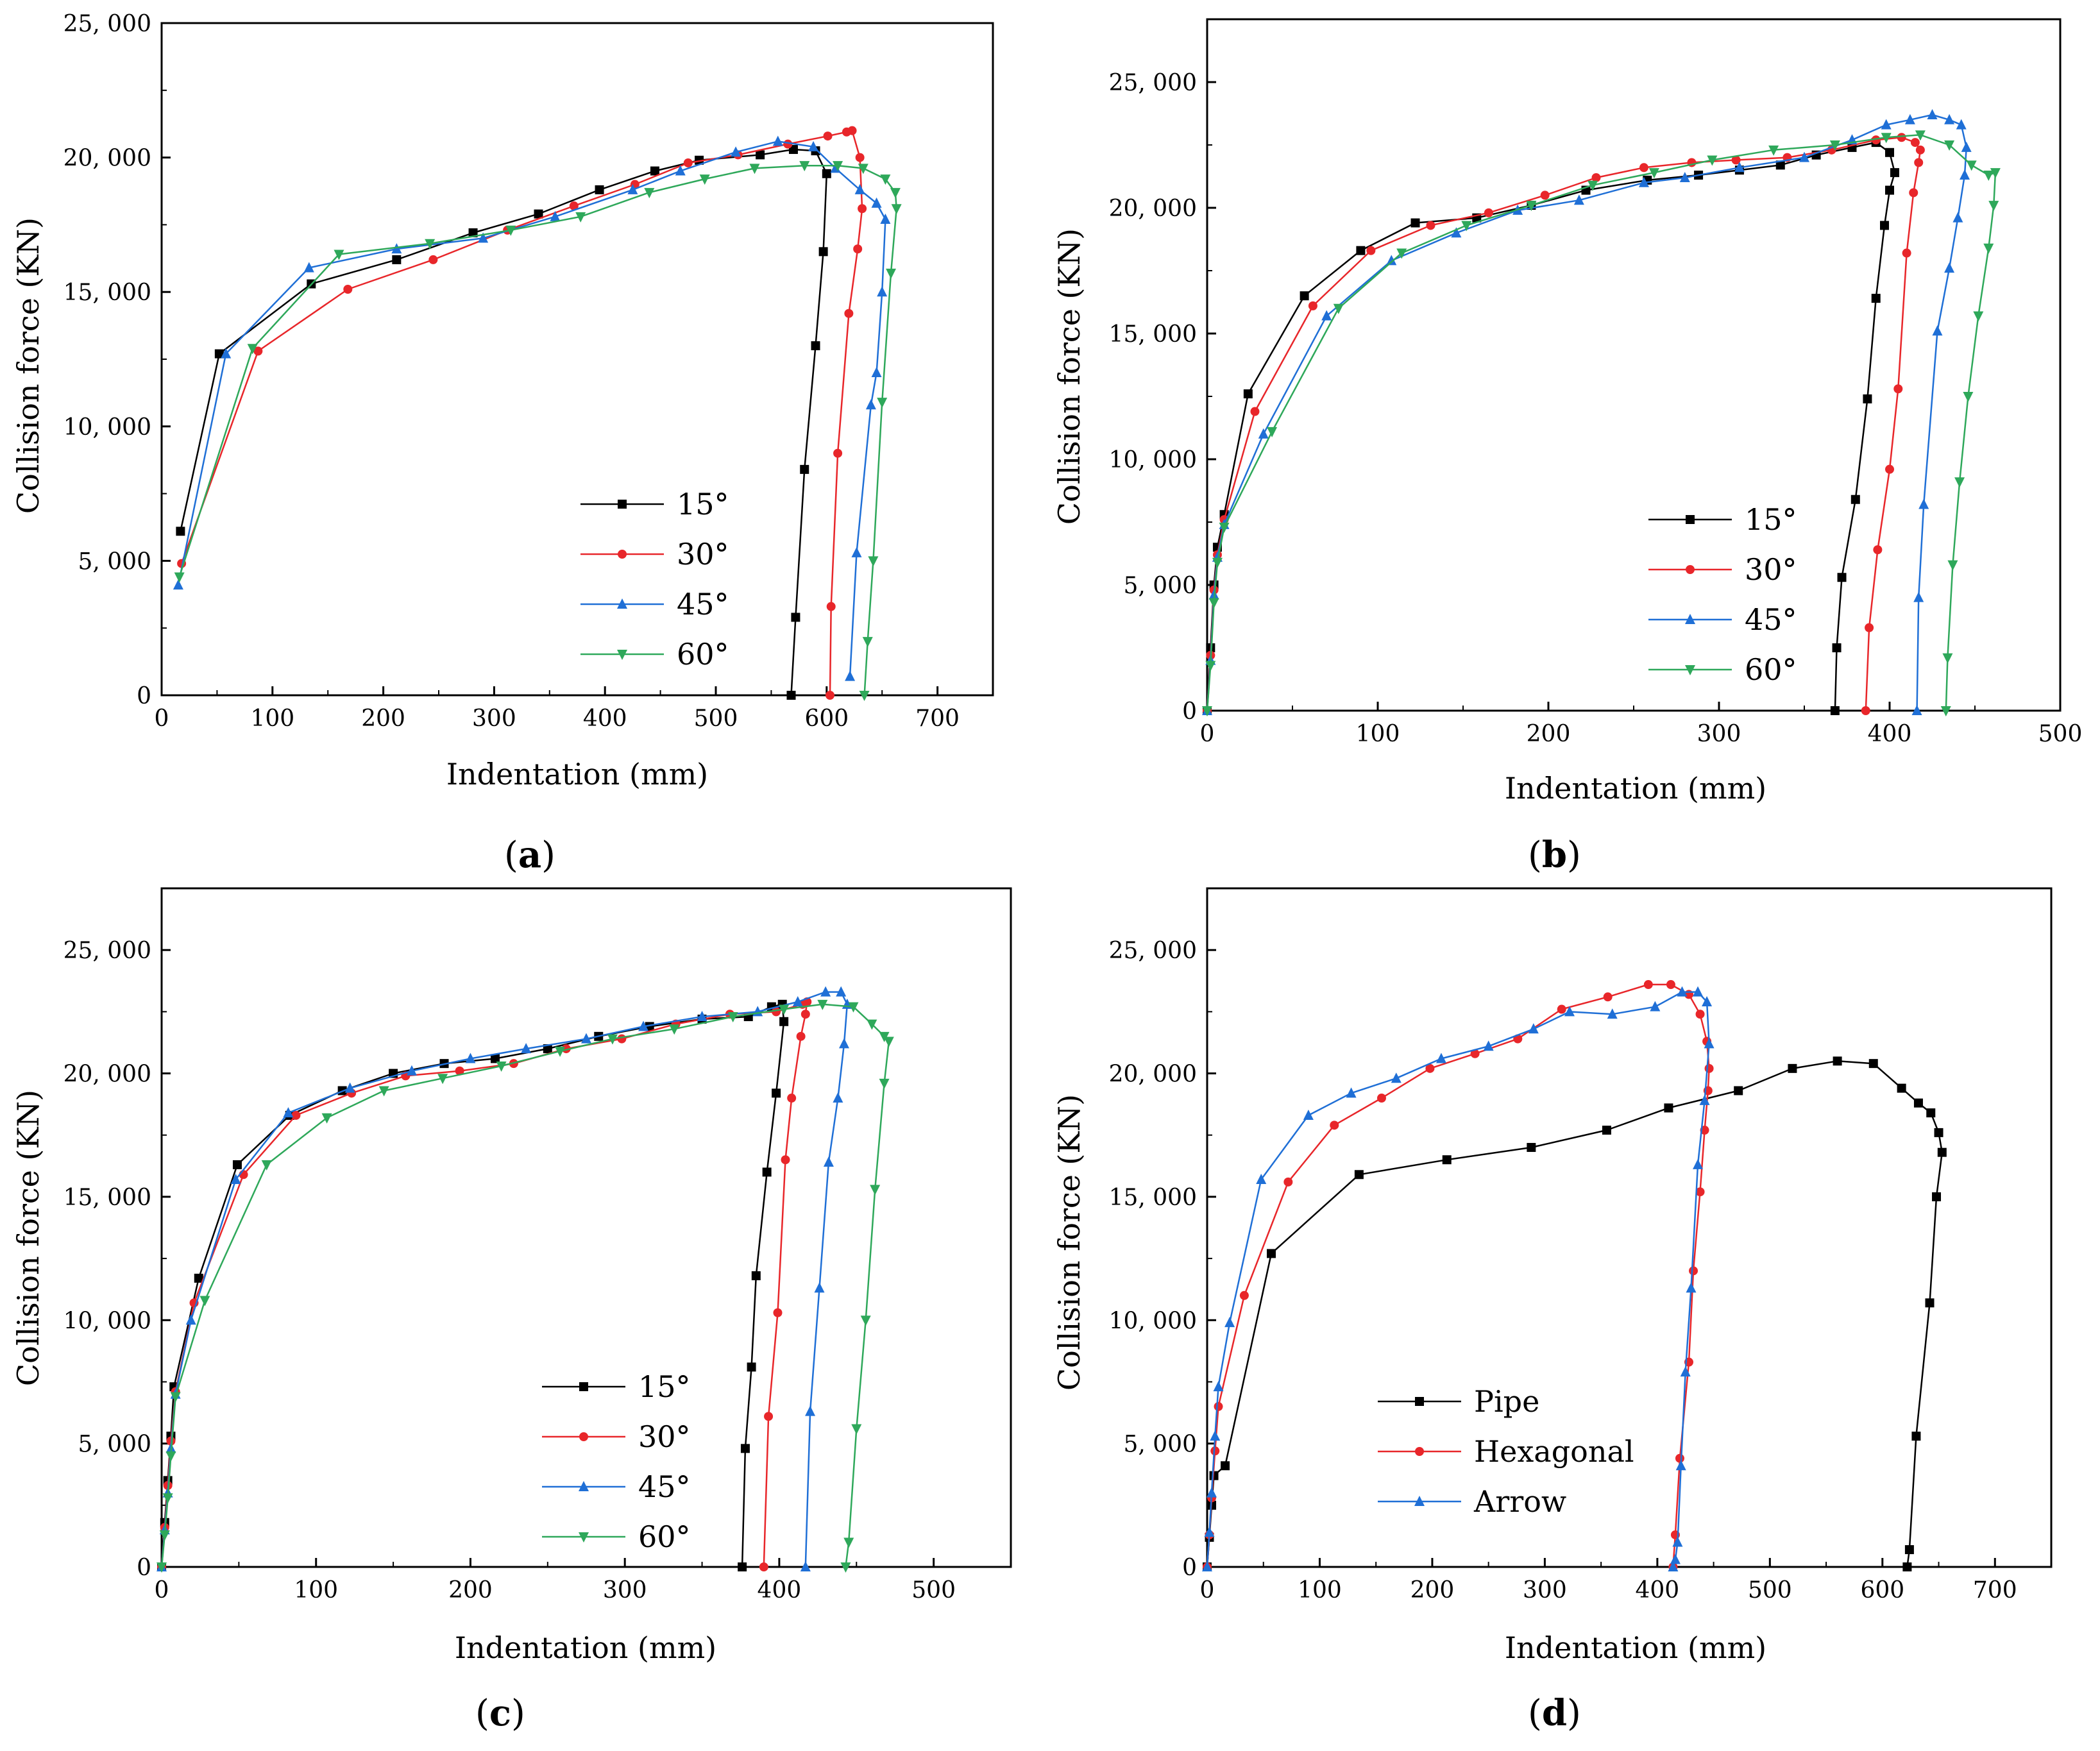 This screenshot has height=1751, width=2100. Describe the element at coordinates (114, 1445) in the screenshot. I see `y-tick-label-c: 5, 000` at that location.